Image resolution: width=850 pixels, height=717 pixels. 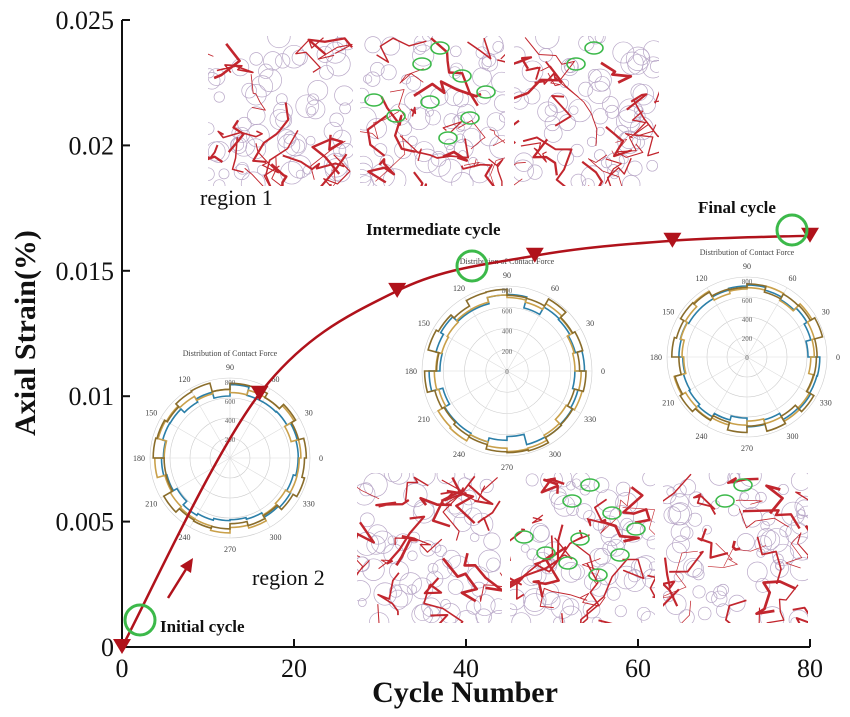 I want to click on x-tick-label: 80, so click(x=810, y=668).